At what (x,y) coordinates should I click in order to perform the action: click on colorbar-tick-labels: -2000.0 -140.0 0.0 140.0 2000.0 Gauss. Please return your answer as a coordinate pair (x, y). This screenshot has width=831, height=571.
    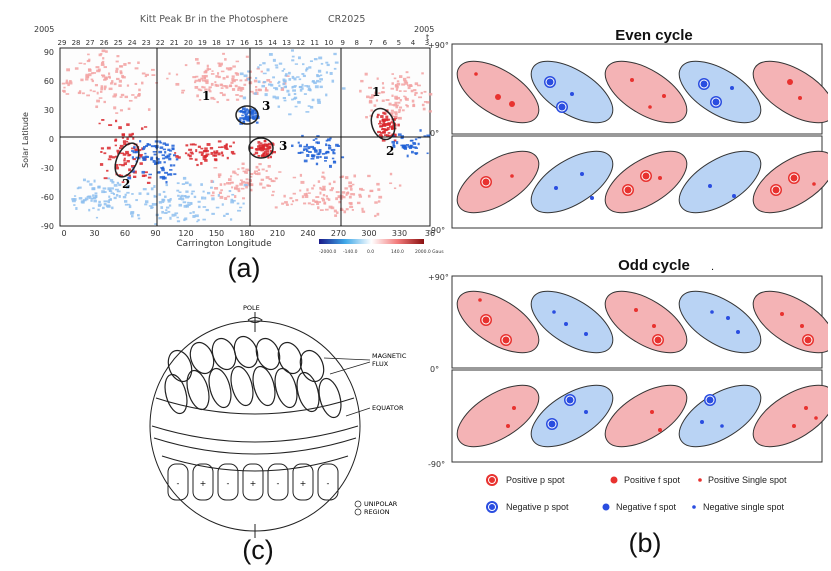
    Looking at the image, I should click on (383, 252).